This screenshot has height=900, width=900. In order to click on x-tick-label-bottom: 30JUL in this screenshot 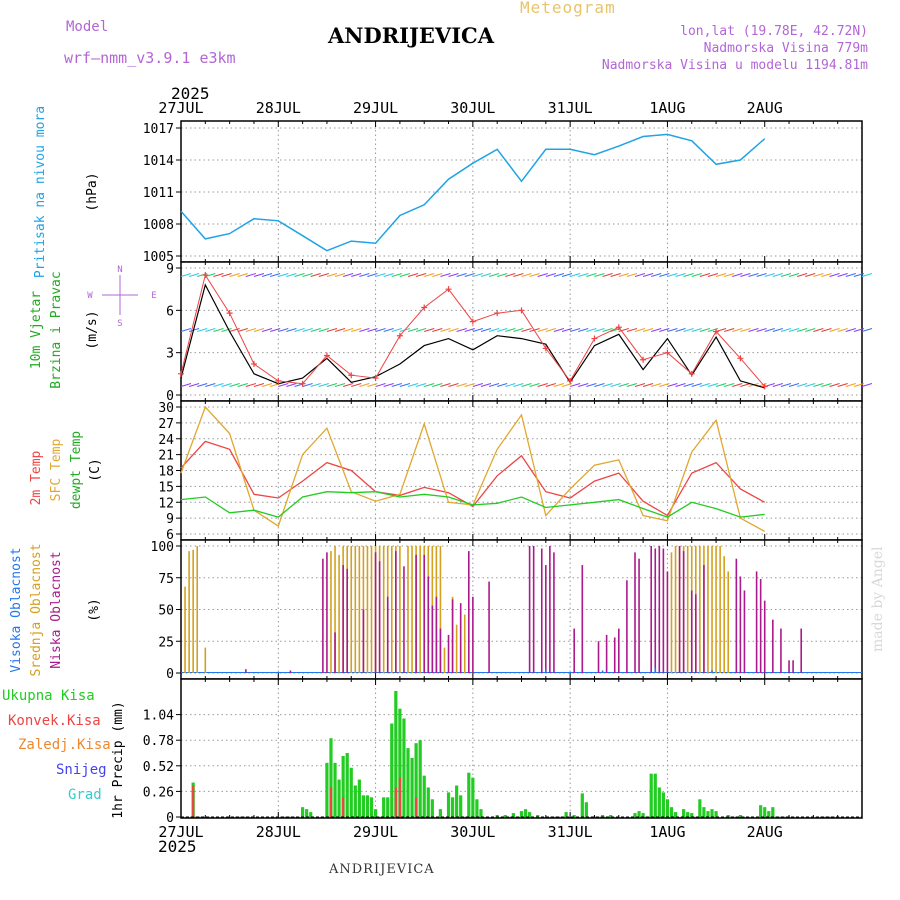, I will do `click(472, 832)`.